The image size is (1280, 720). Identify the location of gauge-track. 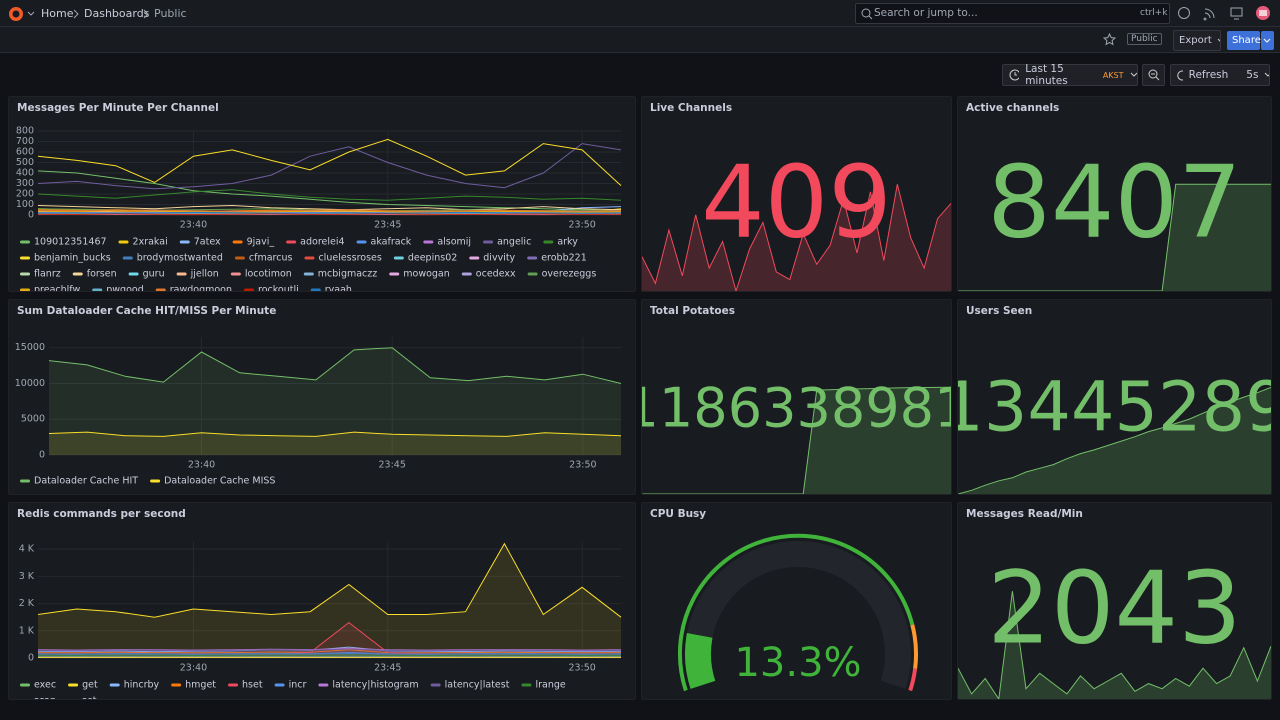
(798, 614).